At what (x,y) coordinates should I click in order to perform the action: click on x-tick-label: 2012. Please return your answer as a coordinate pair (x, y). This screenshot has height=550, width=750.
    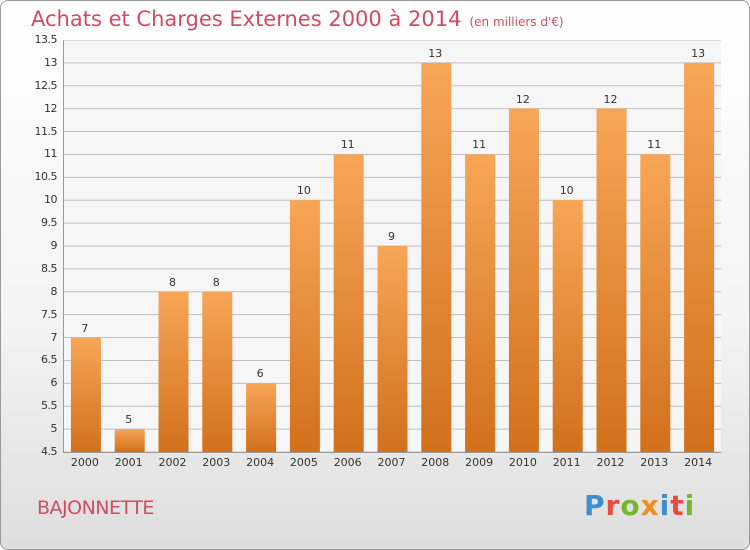
    Looking at the image, I should click on (610, 462).